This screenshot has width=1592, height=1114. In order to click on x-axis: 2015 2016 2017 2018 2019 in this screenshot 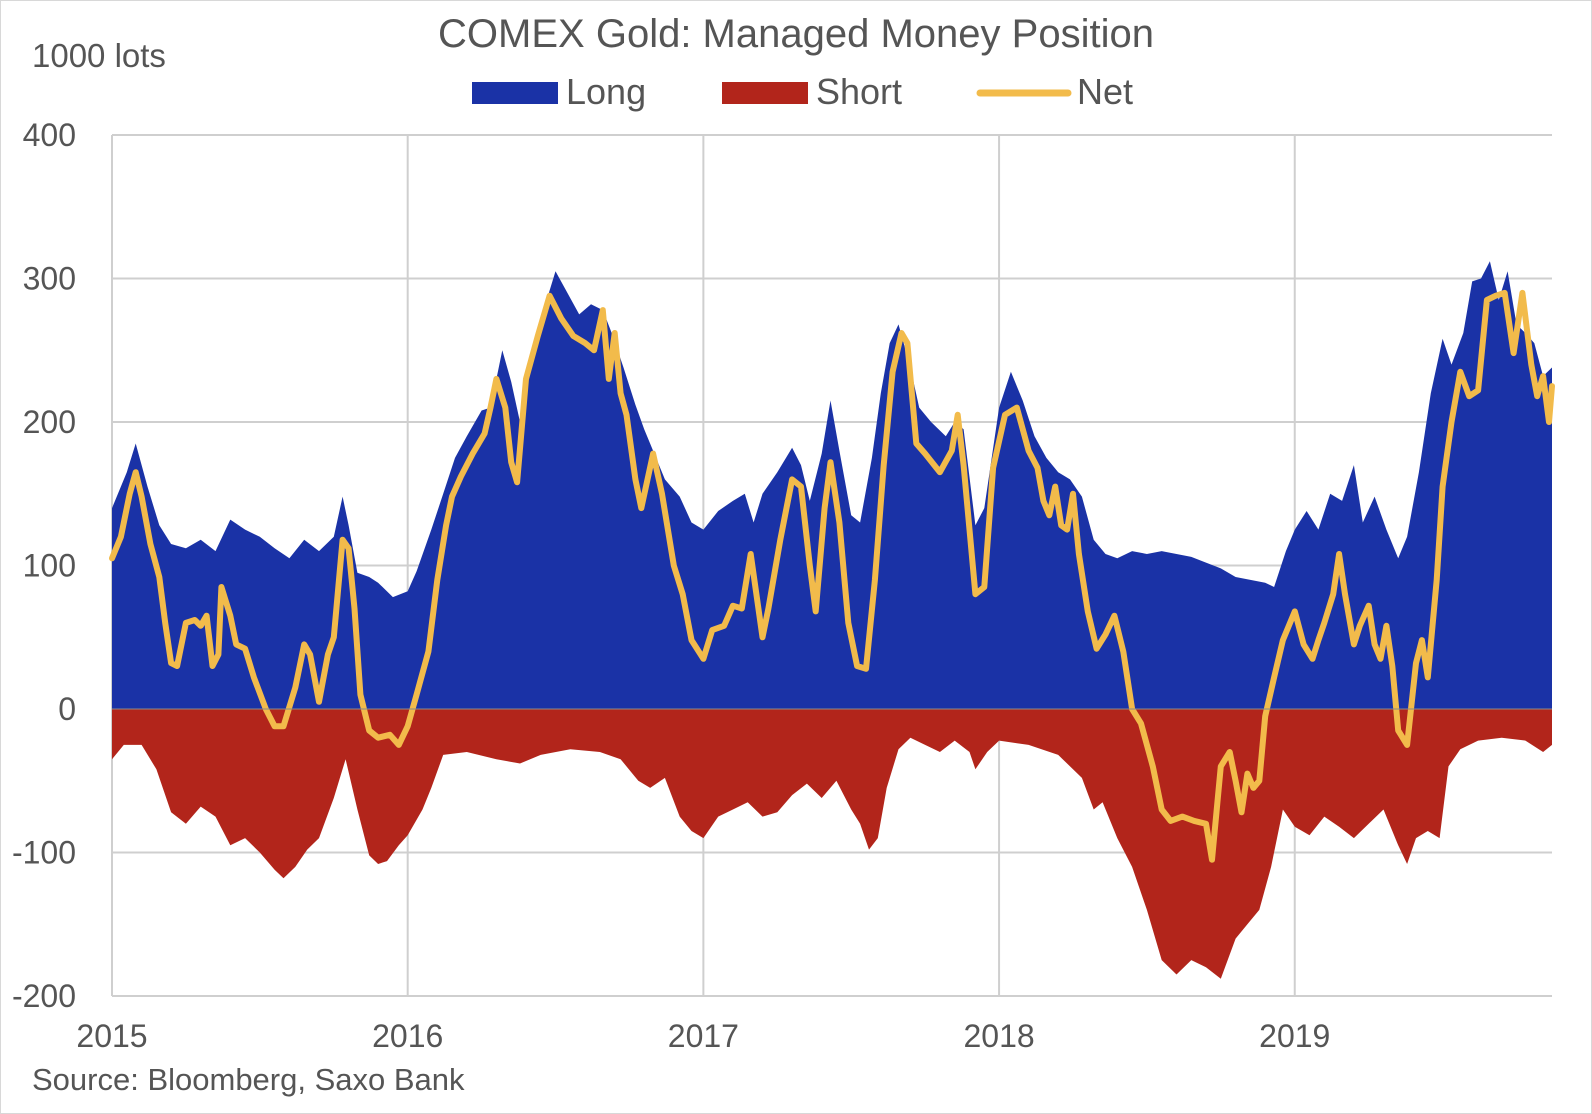, I will do `click(703, 1036)`.